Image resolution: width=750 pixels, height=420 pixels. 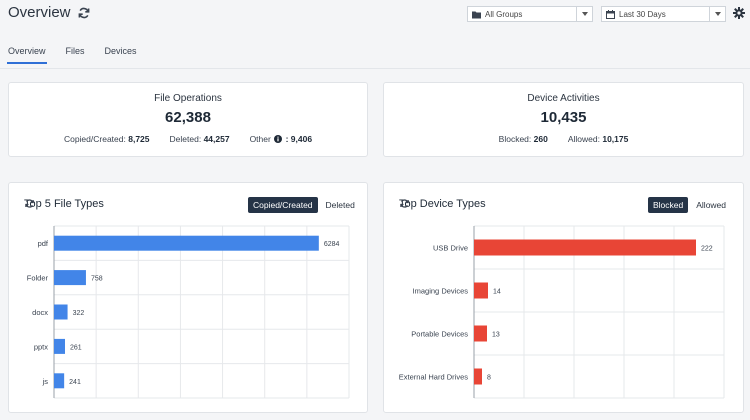 I want to click on device-types-title: Top Device Types, so click(x=451, y=204).